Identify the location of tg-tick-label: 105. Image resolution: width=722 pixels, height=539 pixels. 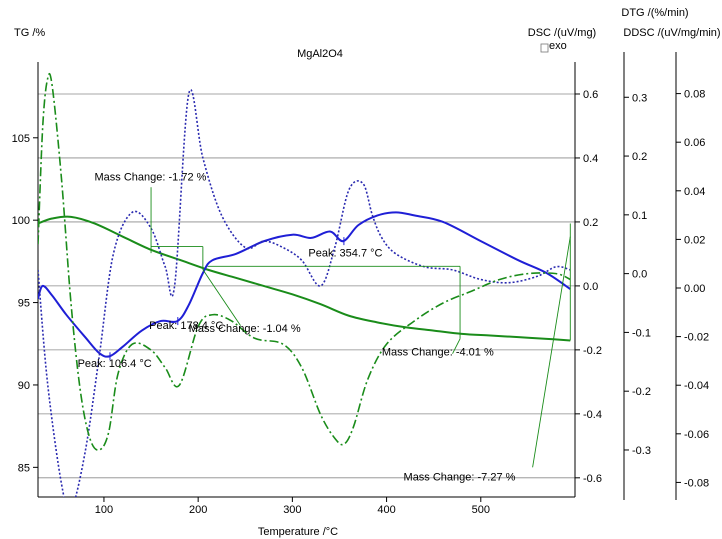
(21, 139).